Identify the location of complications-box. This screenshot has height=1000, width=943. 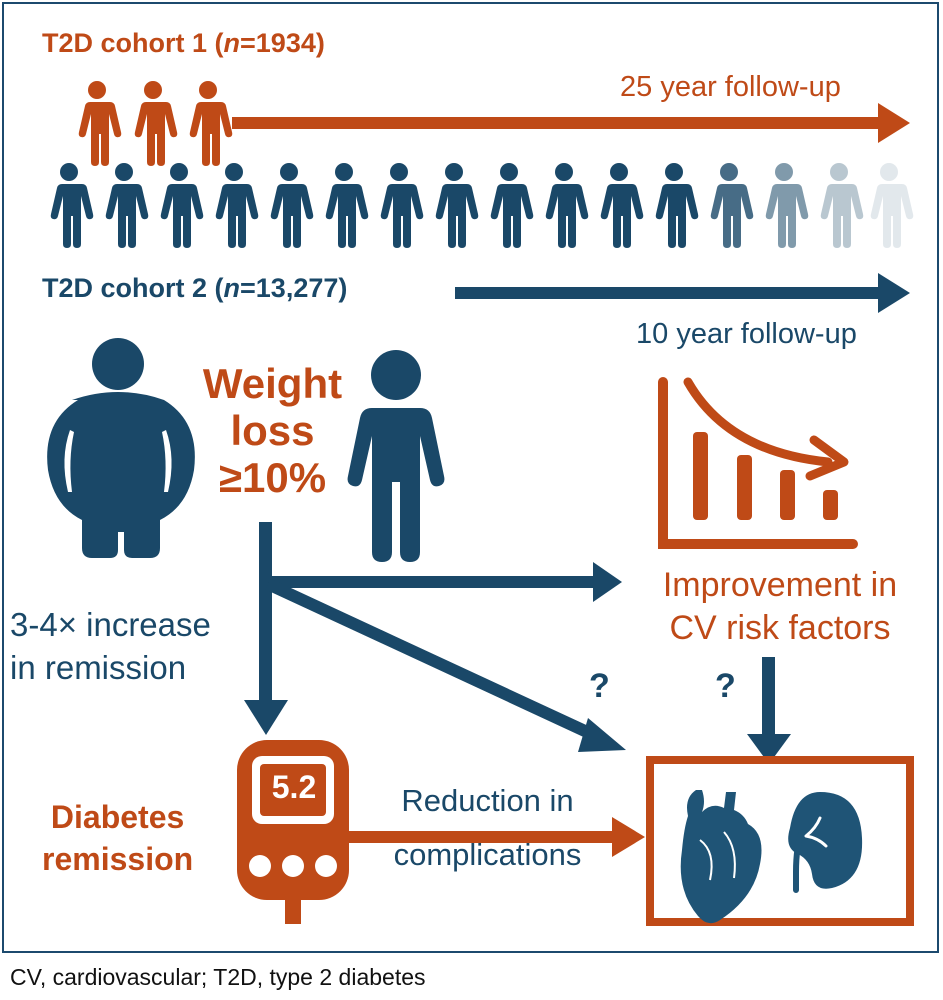
(780, 841).